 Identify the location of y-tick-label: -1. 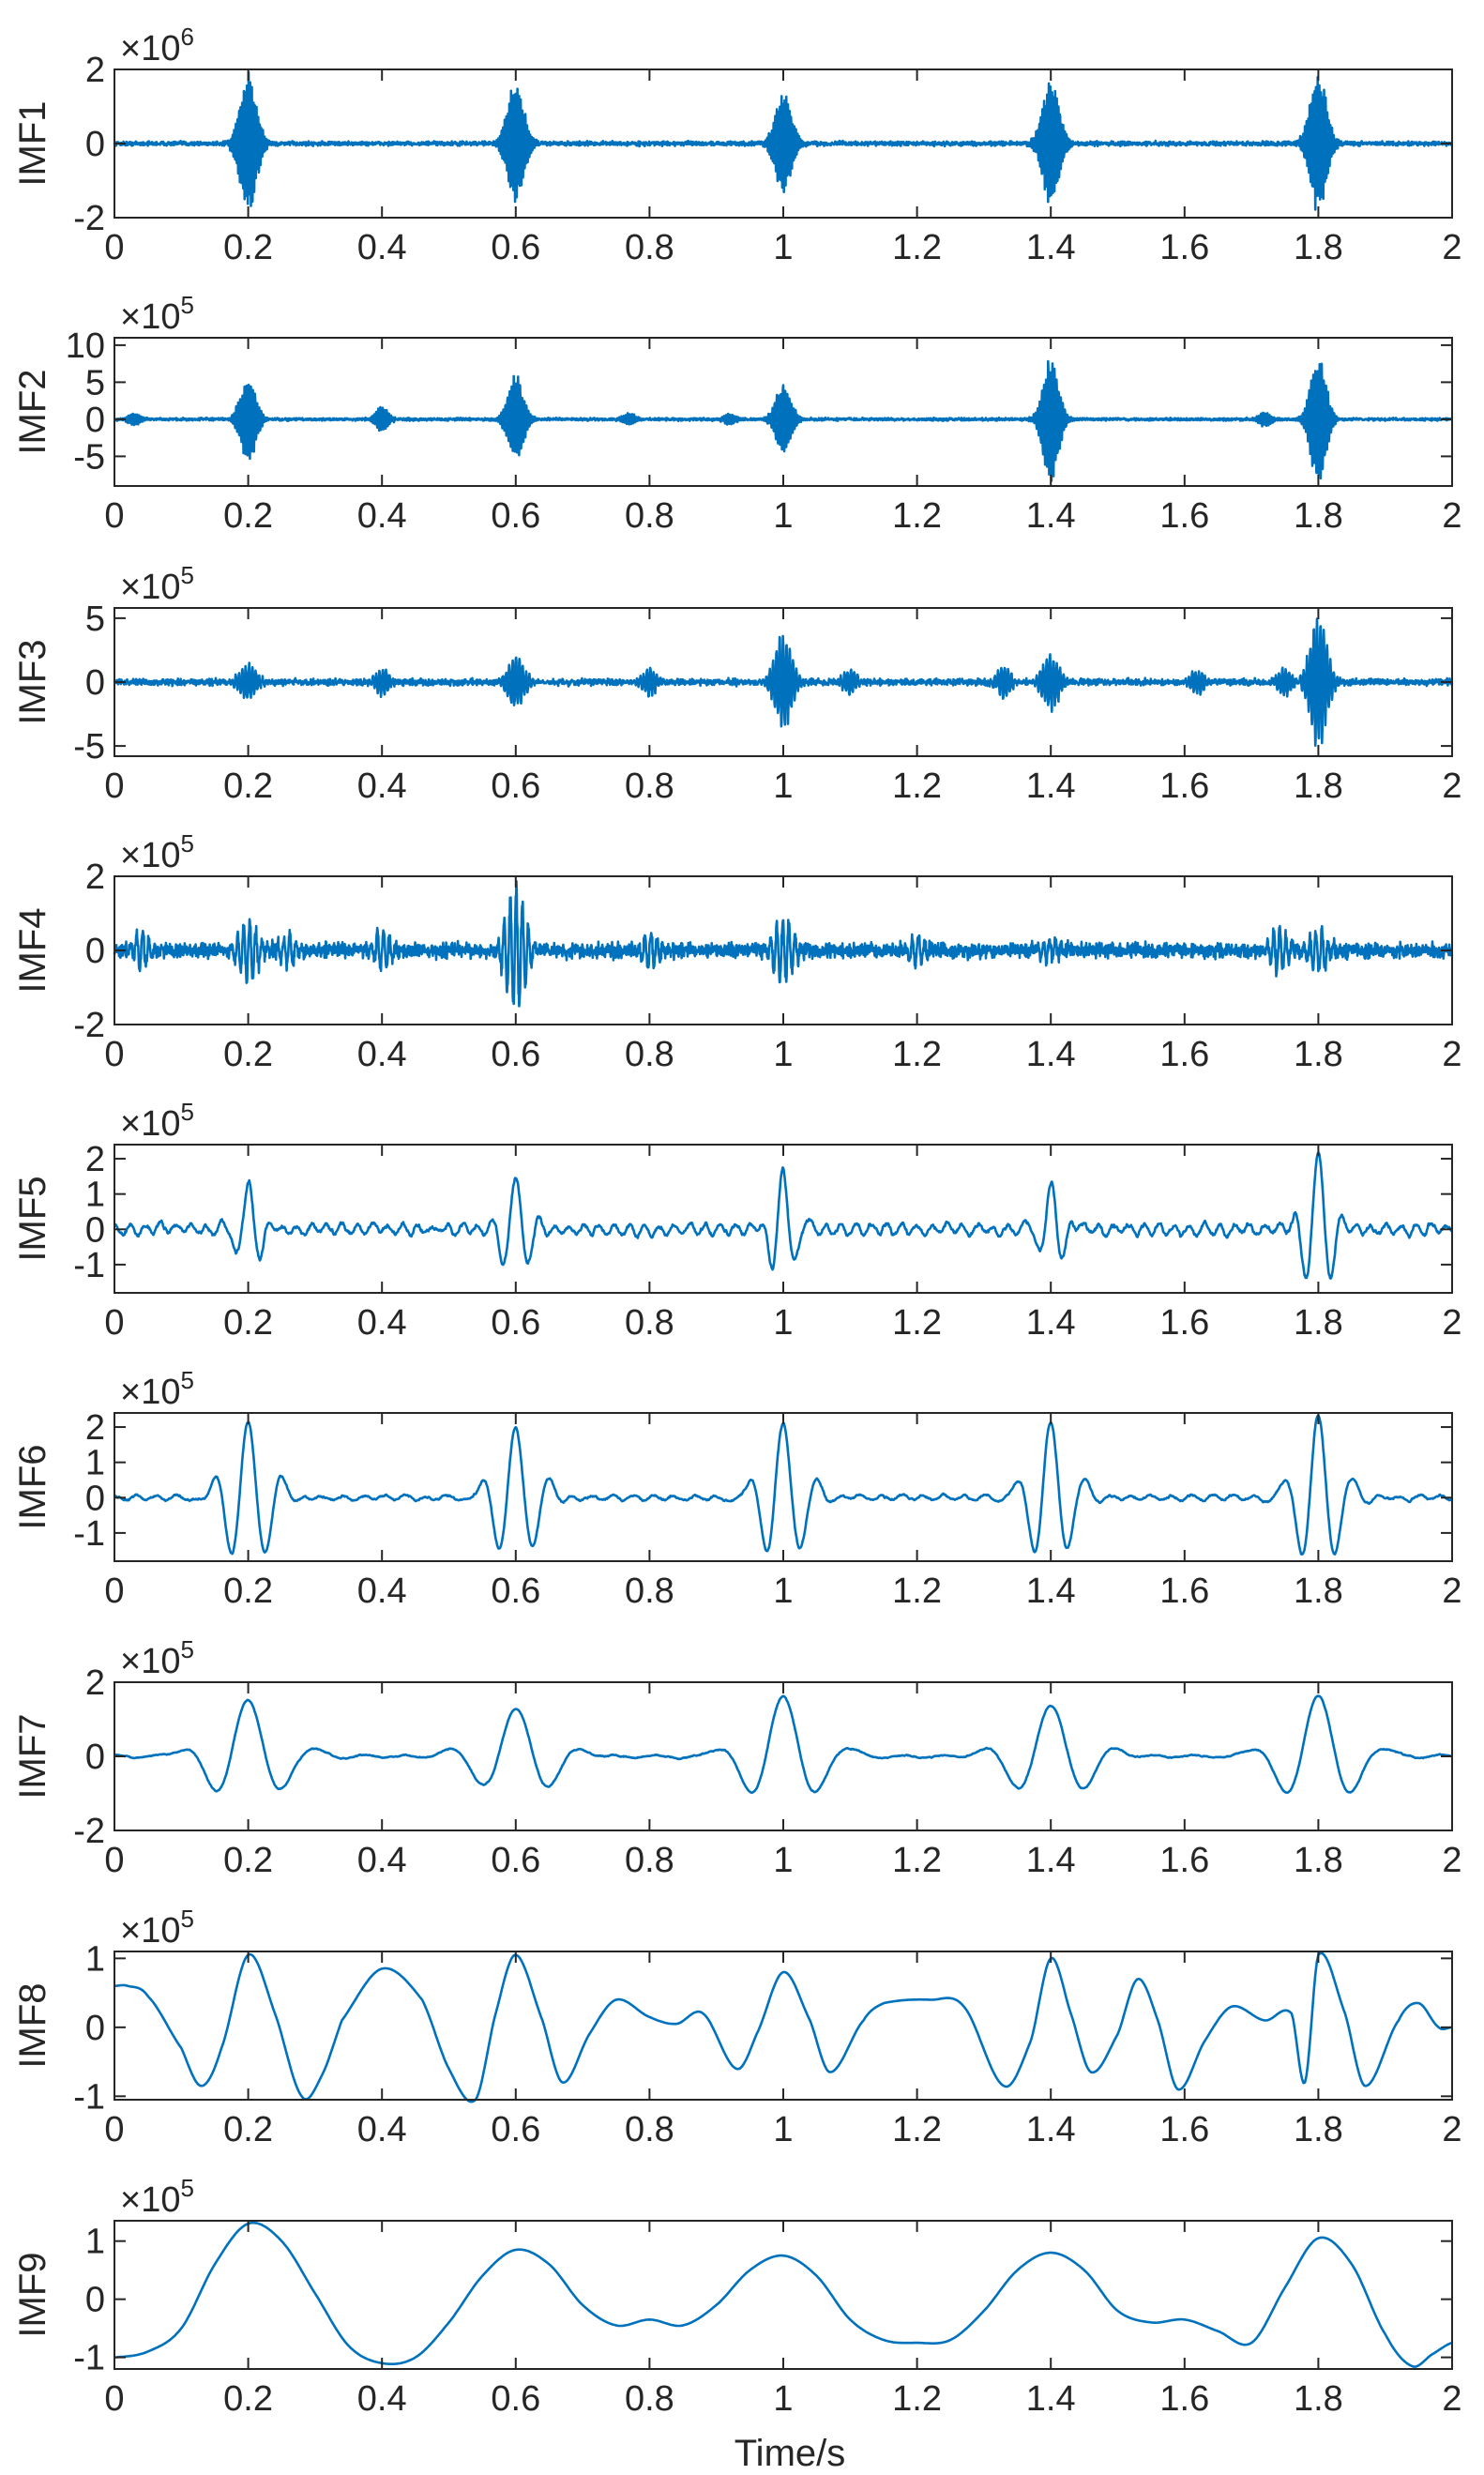
(89, 2358).